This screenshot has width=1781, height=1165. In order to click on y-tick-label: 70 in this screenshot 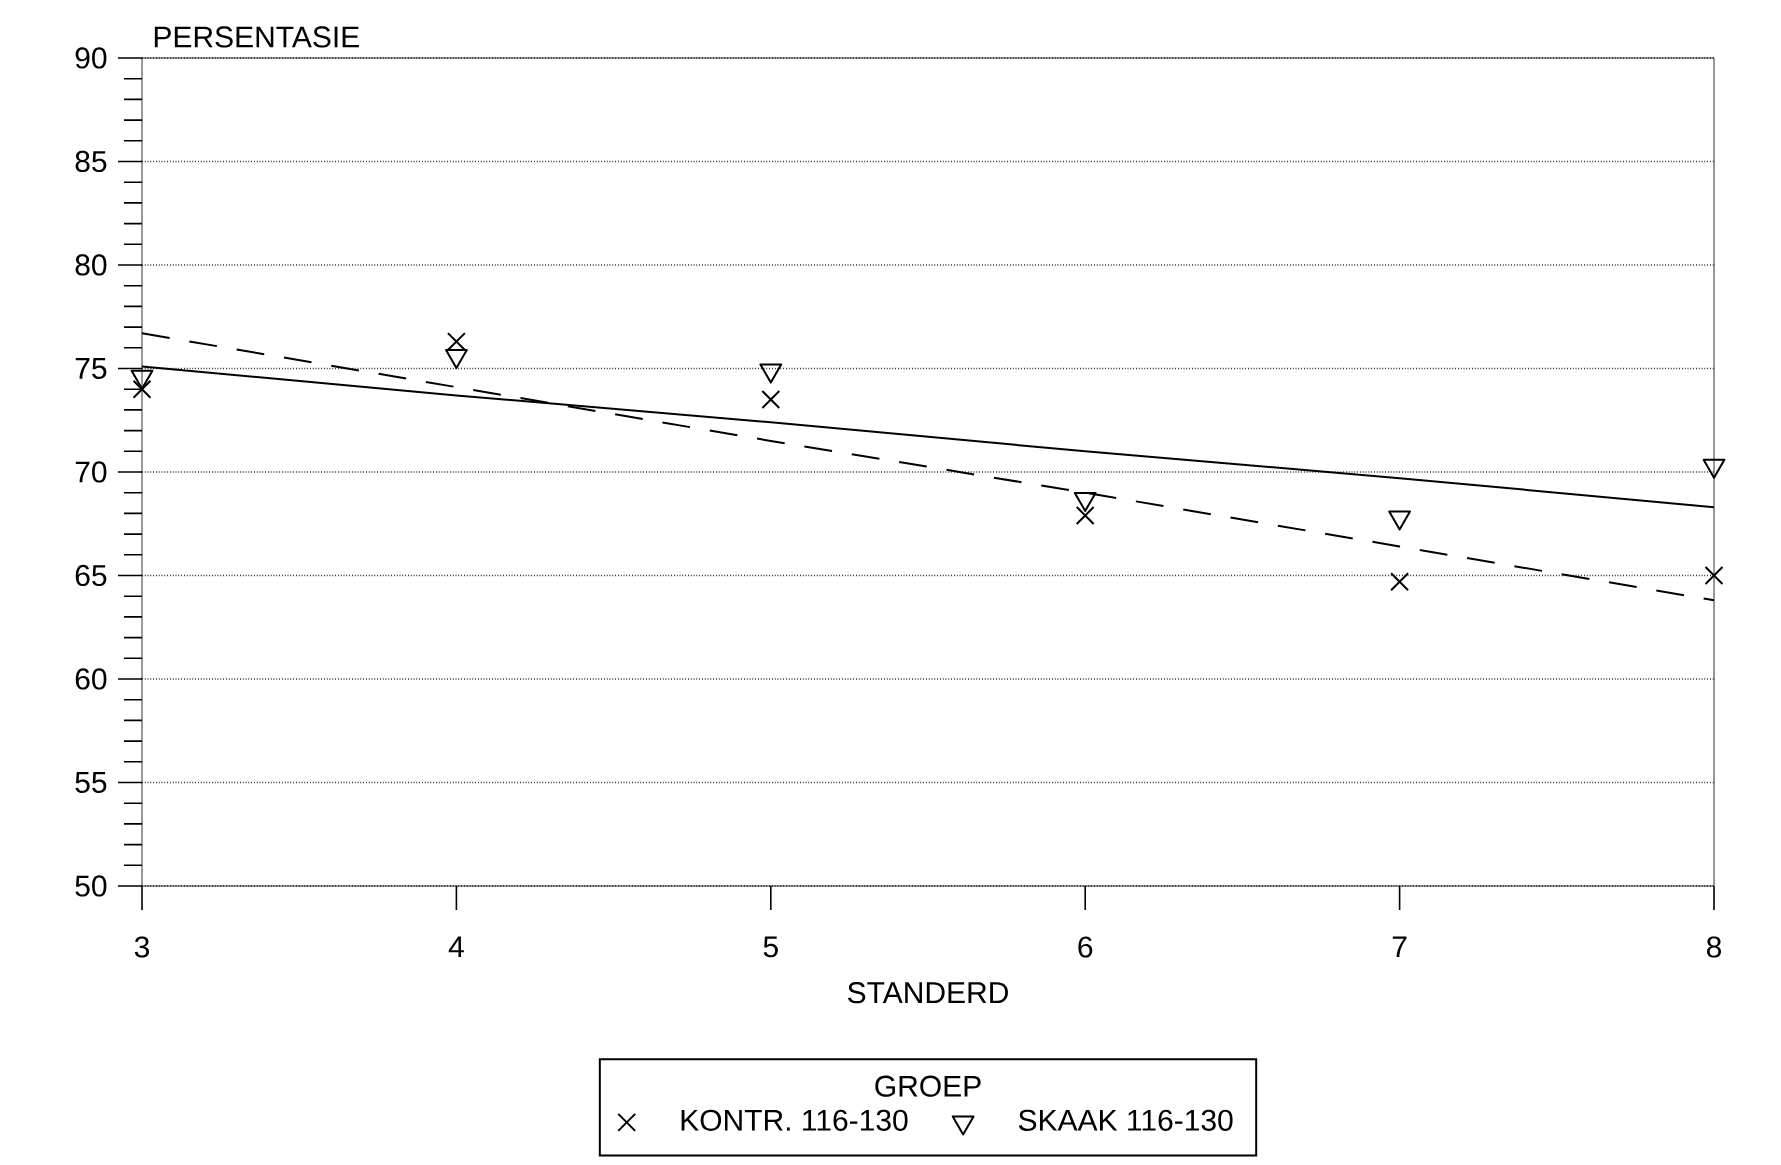, I will do `click(91, 472)`.